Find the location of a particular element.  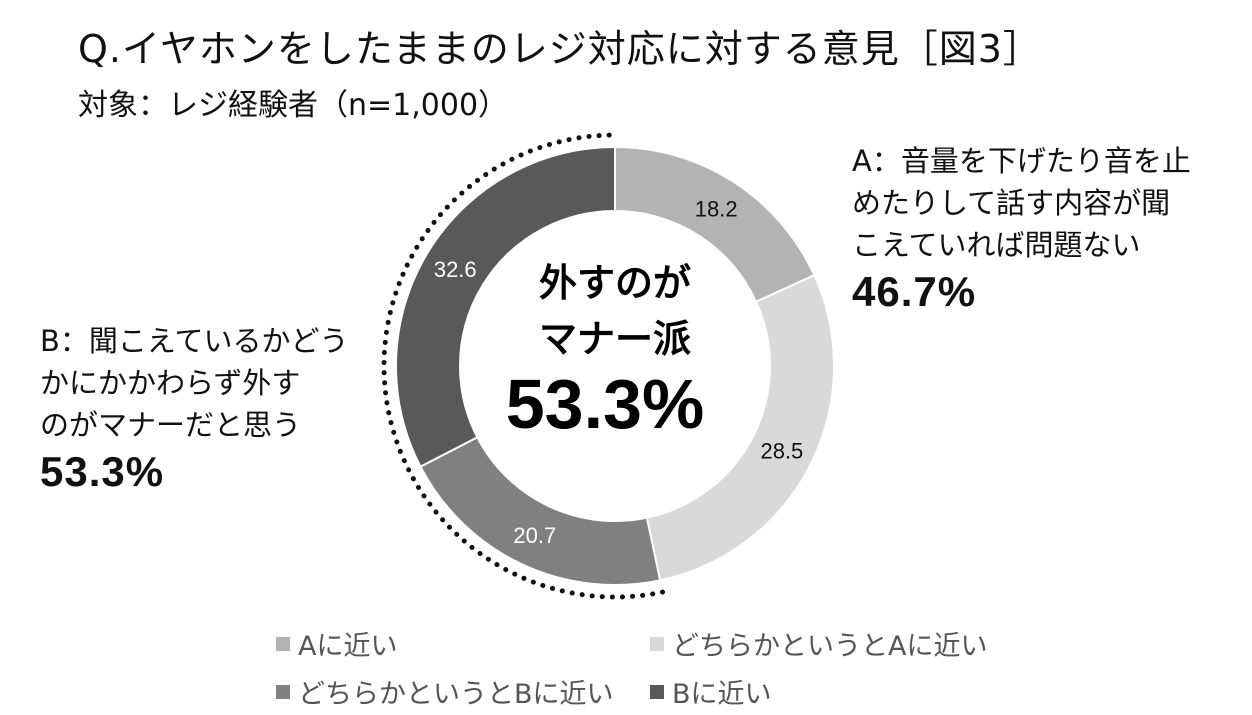

slice-value-label: 32.6 is located at coordinates (455, 269).